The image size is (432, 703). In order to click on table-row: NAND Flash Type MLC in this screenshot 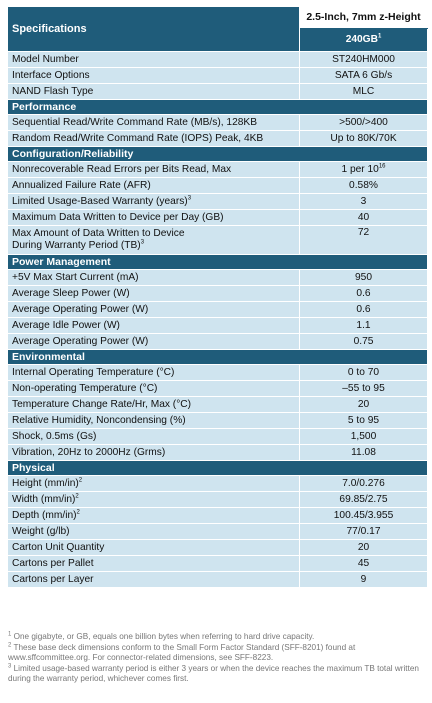, I will do `click(217, 91)`.